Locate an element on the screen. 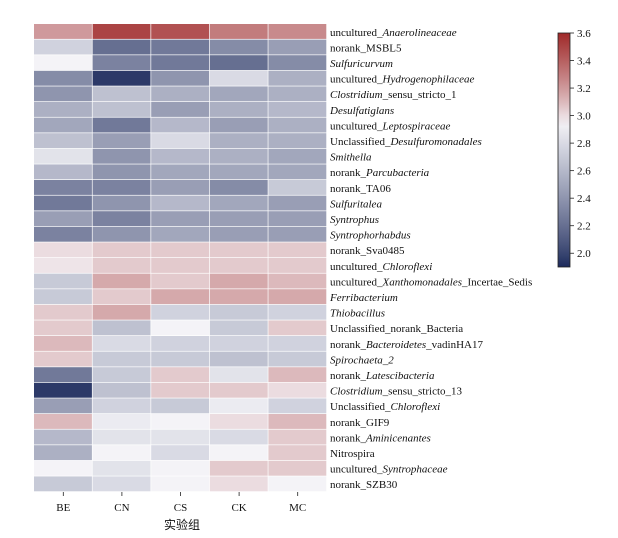 This screenshot has width=618, height=538. colorbar-tick-label: 3.0 is located at coordinates (584, 117).